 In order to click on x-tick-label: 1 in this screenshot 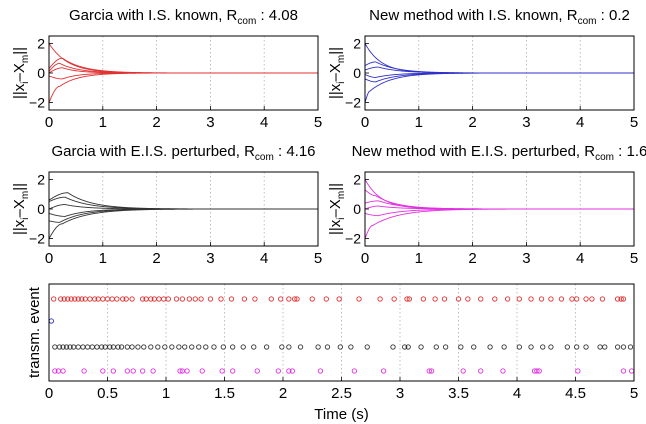, I will do `click(419, 258)`.